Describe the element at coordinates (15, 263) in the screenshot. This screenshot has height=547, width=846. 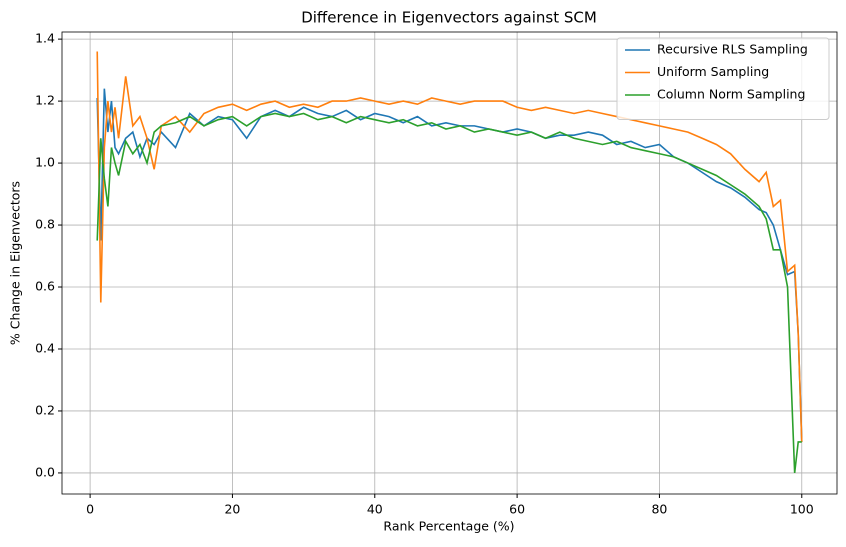
I see `y-axis-label: % Change in Eigenvectors` at that location.